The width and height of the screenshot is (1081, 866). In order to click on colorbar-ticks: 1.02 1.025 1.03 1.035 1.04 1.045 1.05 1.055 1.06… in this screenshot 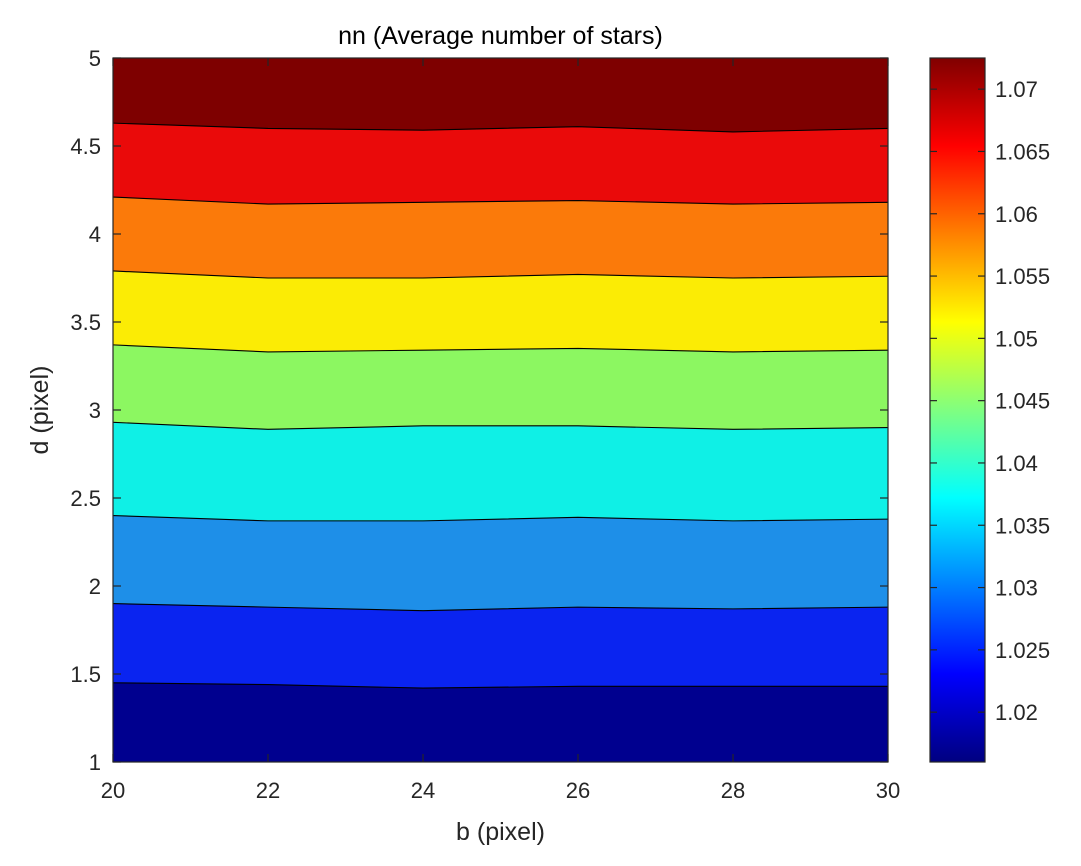, I will do `click(990, 401)`.